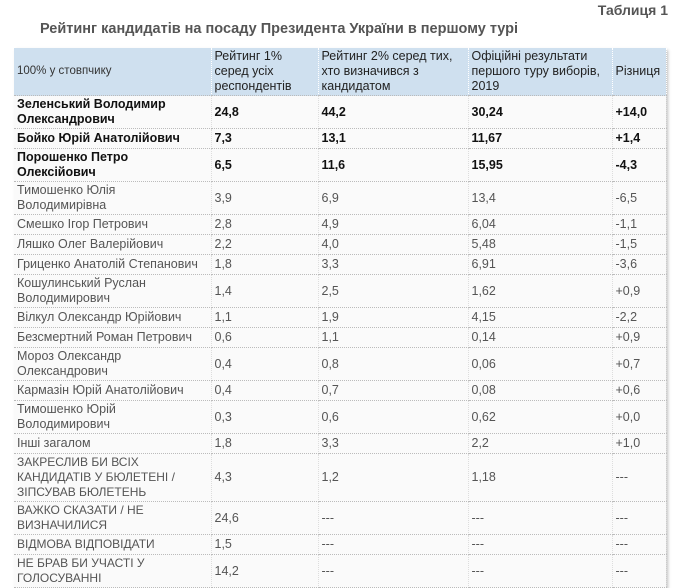 The image size is (678, 588). What do you see at coordinates (540, 198) in the screenshot?
I see `official-result: 13,4` at bounding box center [540, 198].